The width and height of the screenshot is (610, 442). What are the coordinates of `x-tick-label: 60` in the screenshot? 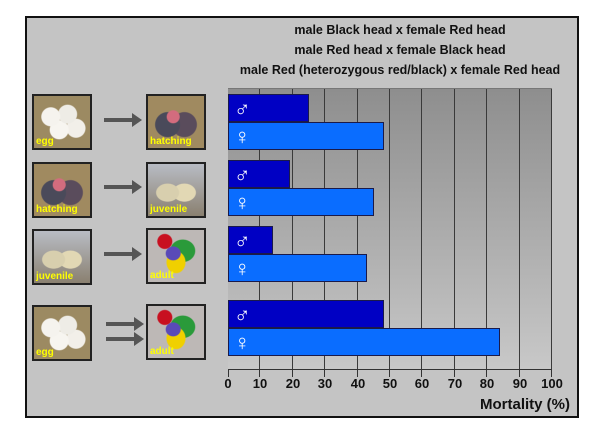 It's located at (422, 383).